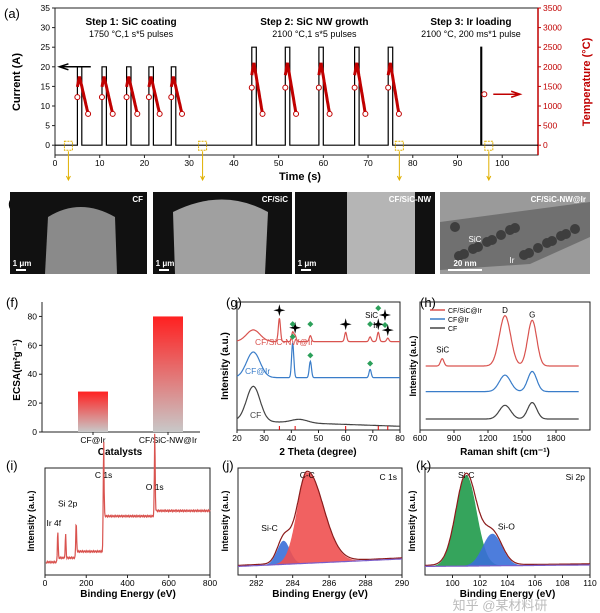 Image resolution: width=600 pixels, height=613 pixels. Describe the element at coordinates (507, 519) in the screenshot. I see `envelope-curve` at that location.